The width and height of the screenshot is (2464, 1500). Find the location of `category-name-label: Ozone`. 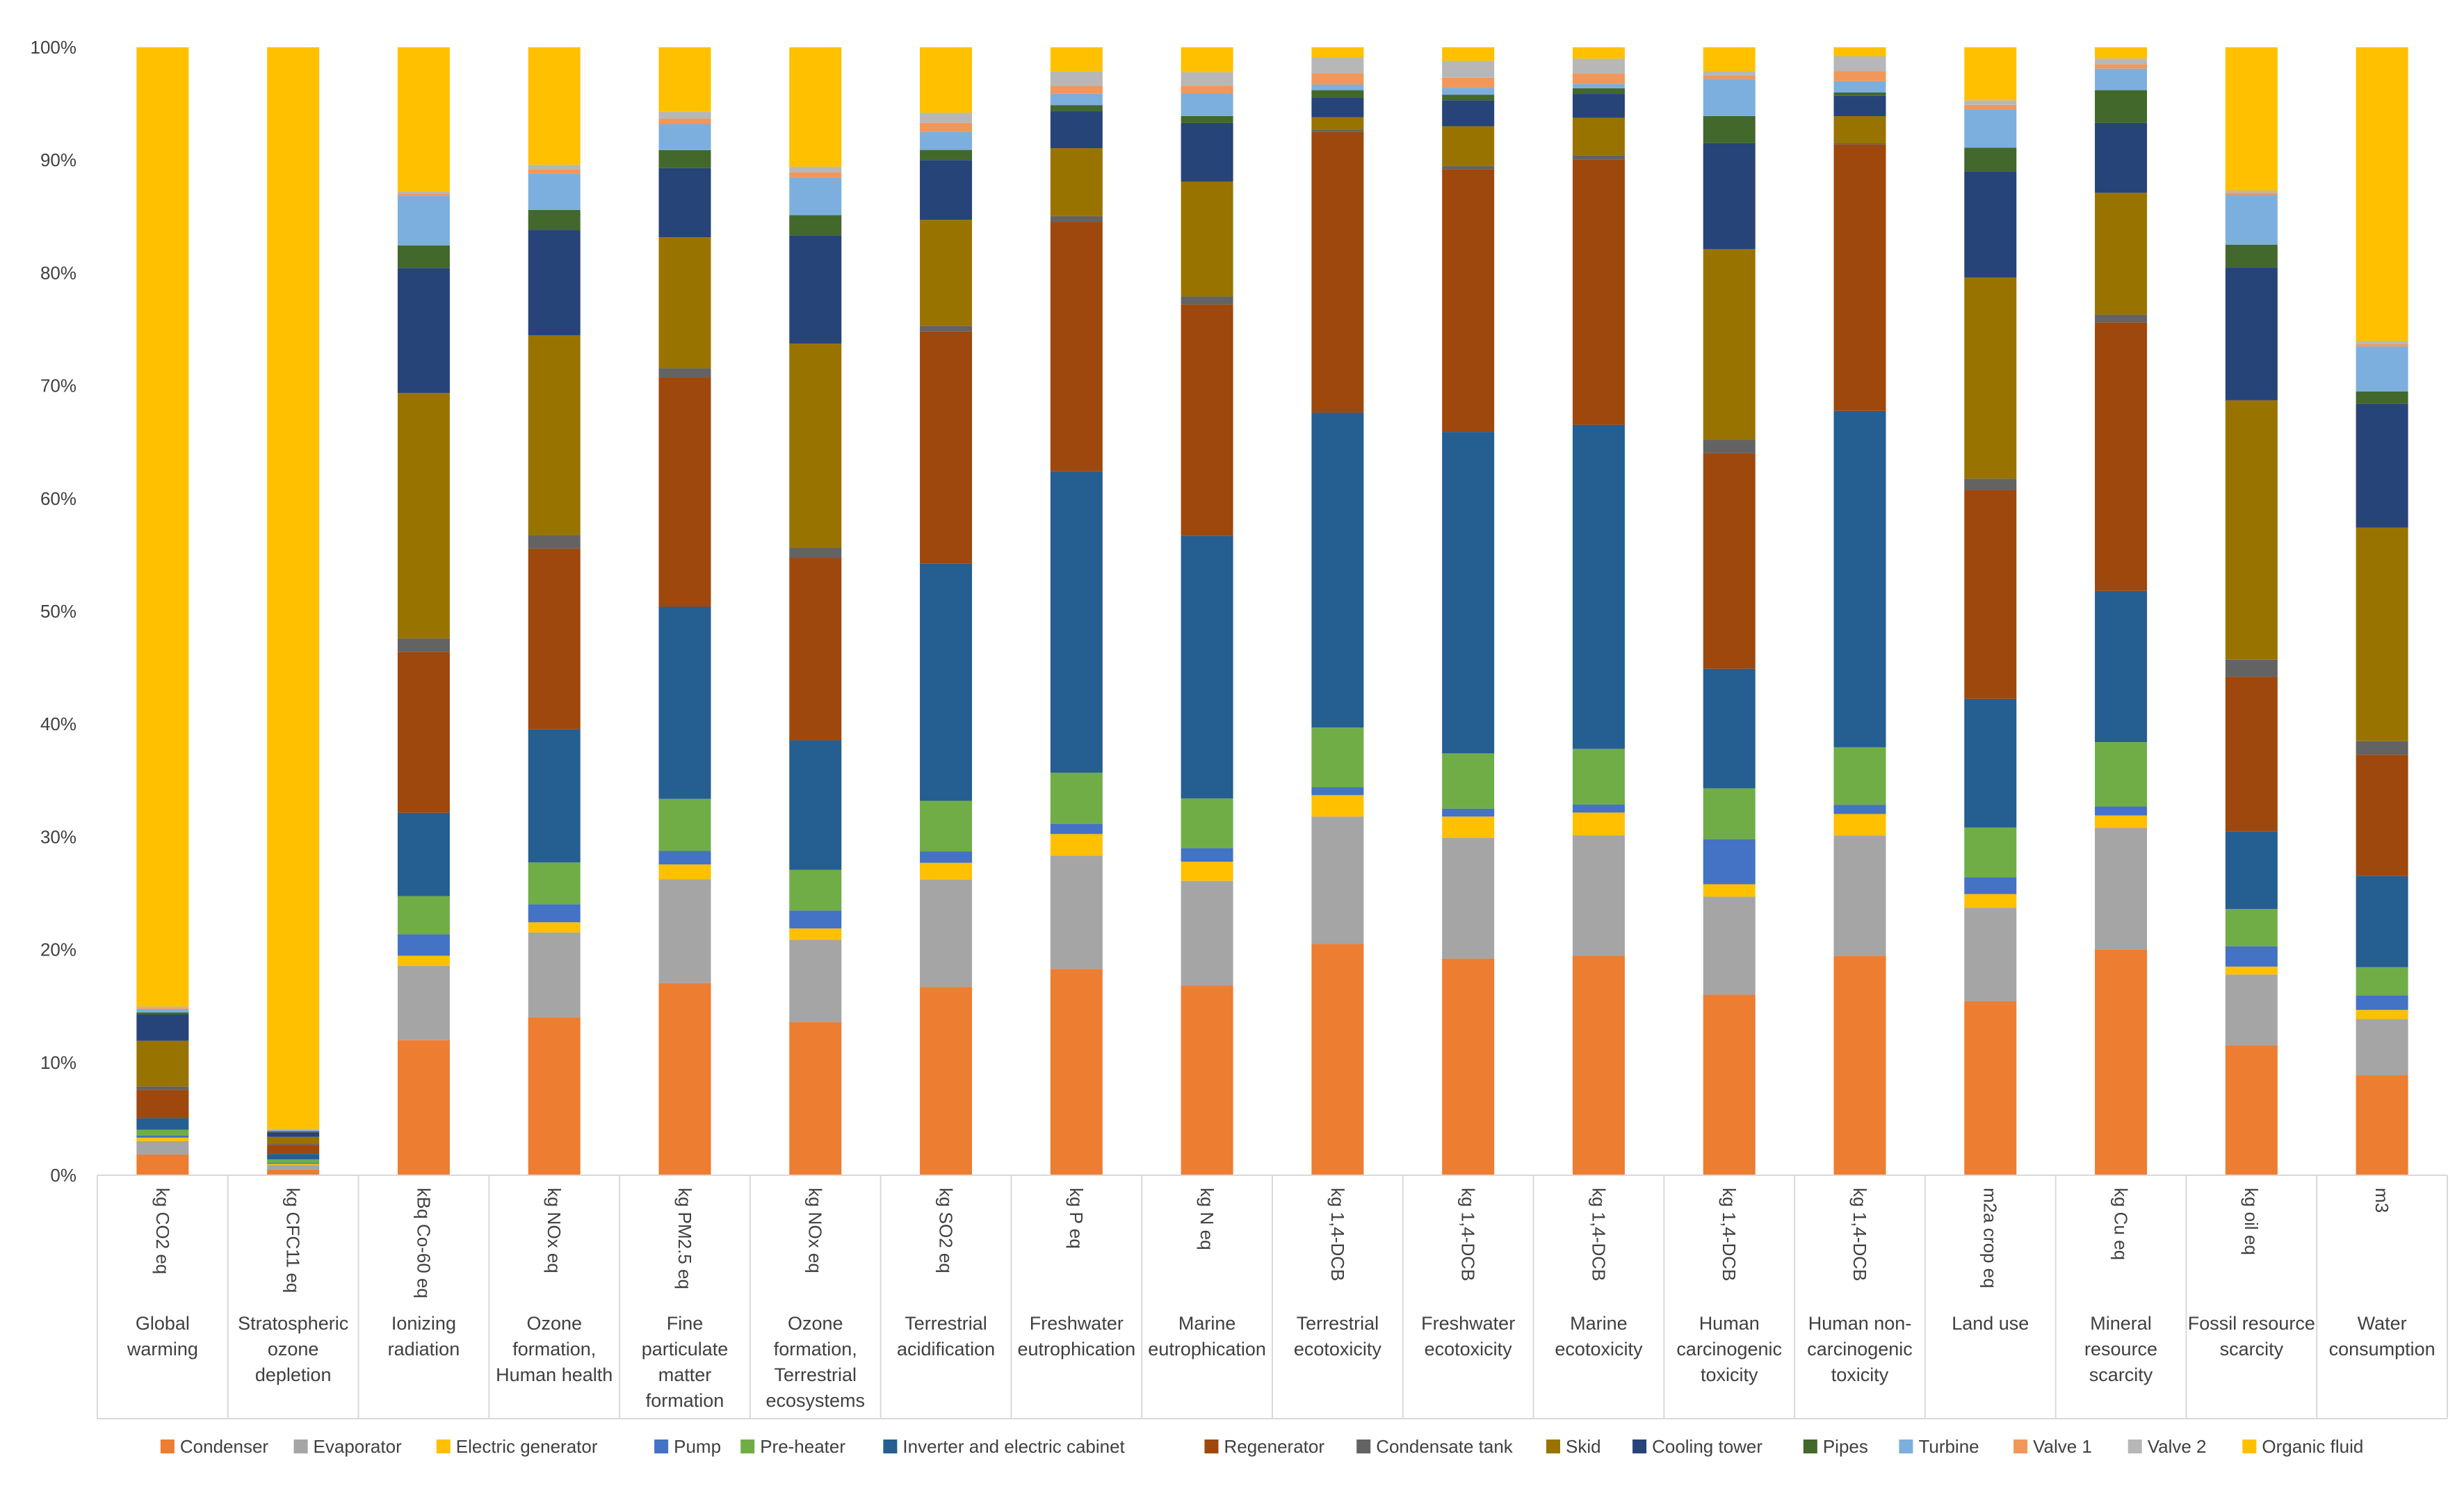

category-name-label: Ozone is located at coordinates (554, 1323).